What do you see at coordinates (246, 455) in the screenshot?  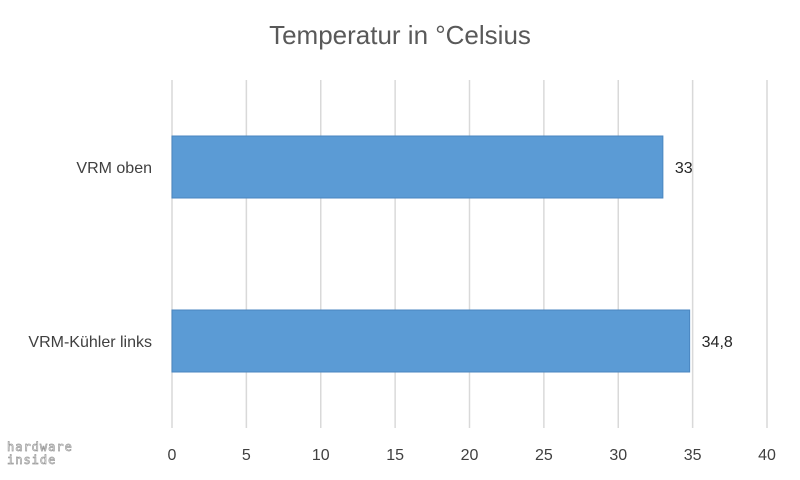 I see `x-tick-label: 5` at bounding box center [246, 455].